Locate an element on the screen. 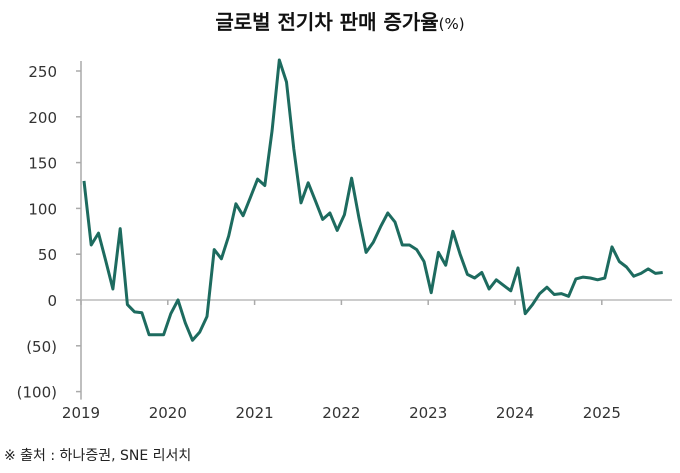 The width and height of the screenshot is (680, 473). title-unit: (%) is located at coordinates (451, 24).